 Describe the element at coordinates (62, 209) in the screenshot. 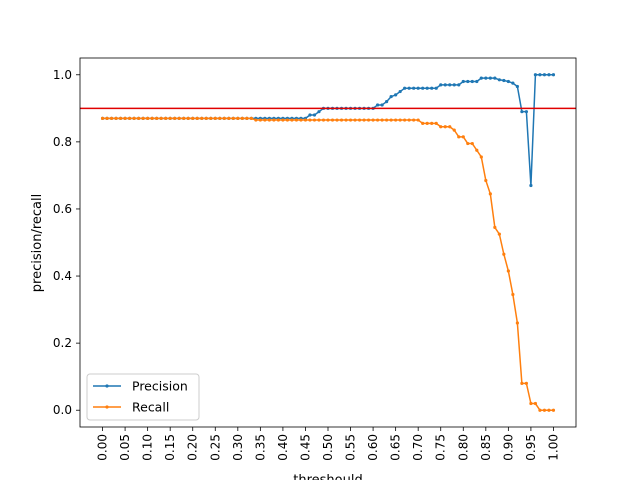

I see `y-tick-label: 0.6` at that location.